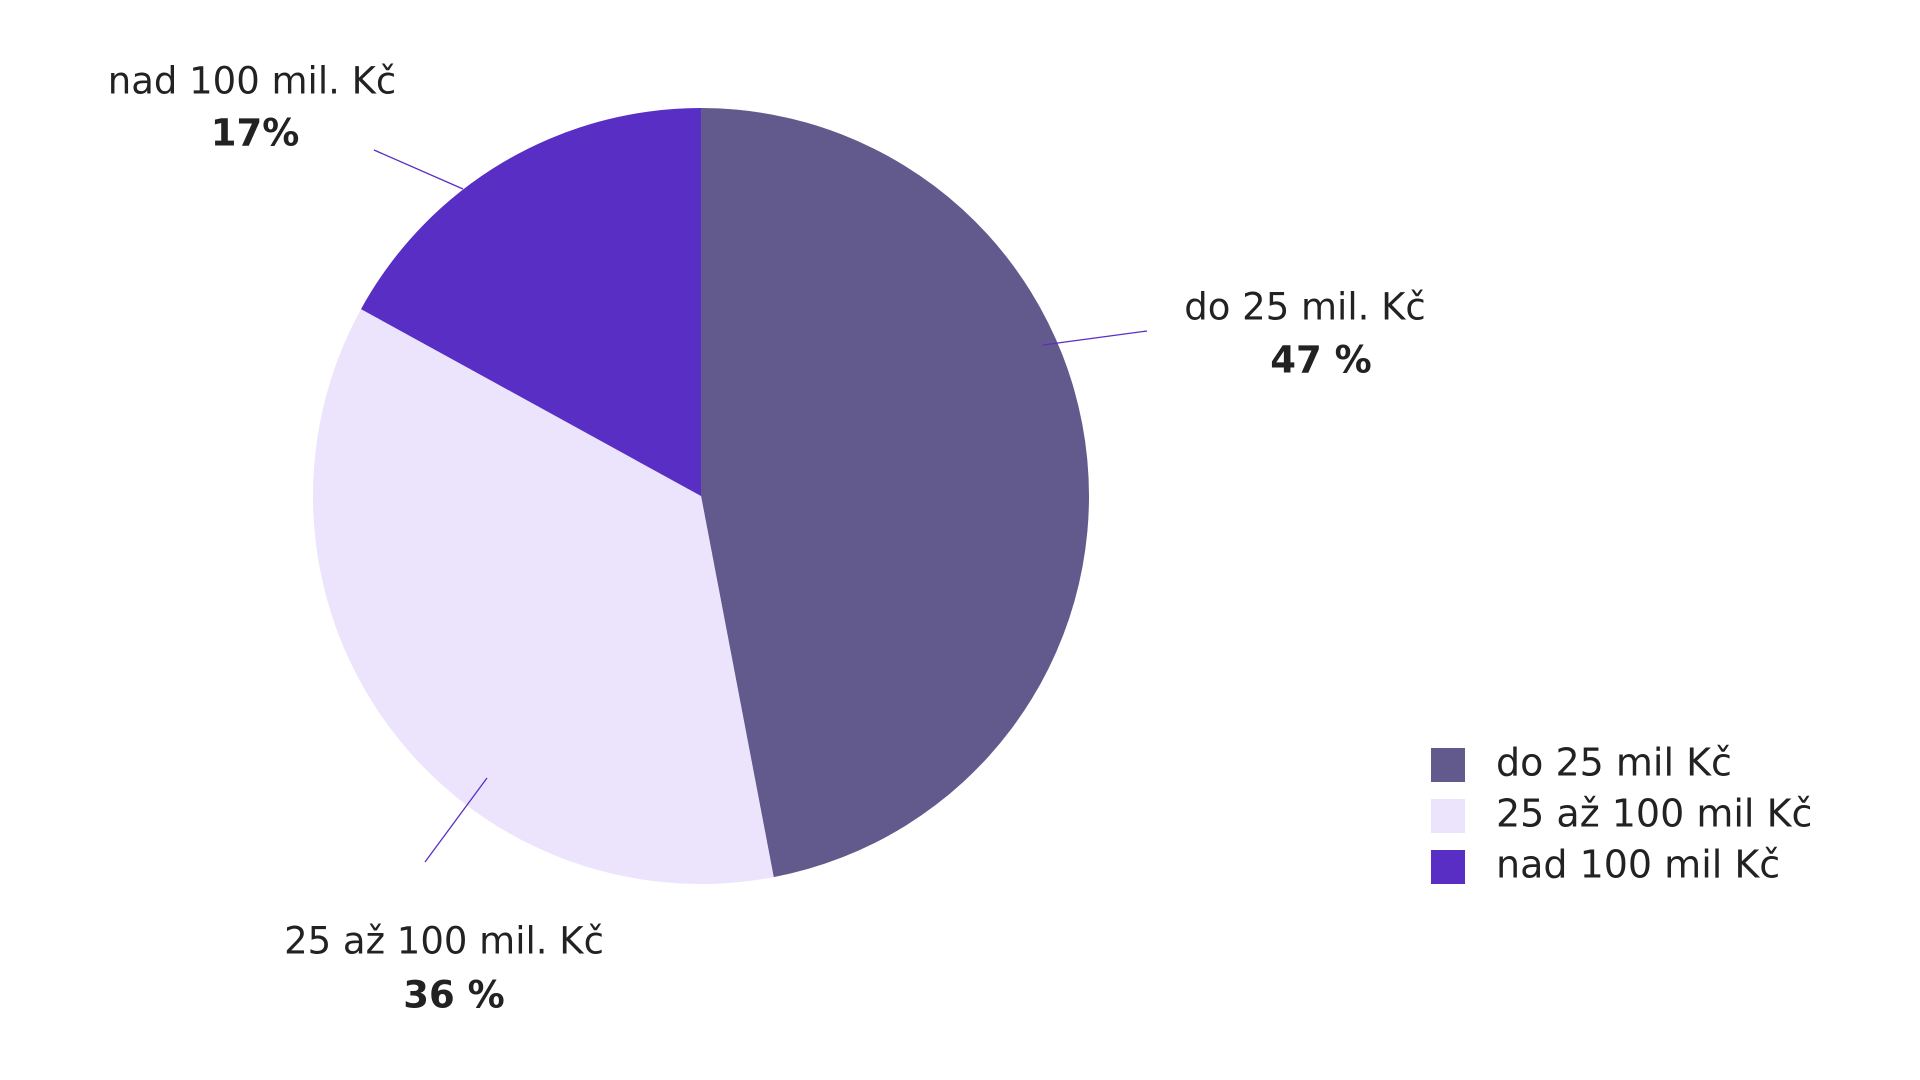 The width and height of the screenshot is (1920, 1080). What do you see at coordinates (444, 941) in the screenshot?
I see `slice-label: 25 až 100 mil. Kč` at bounding box center [444, 941].